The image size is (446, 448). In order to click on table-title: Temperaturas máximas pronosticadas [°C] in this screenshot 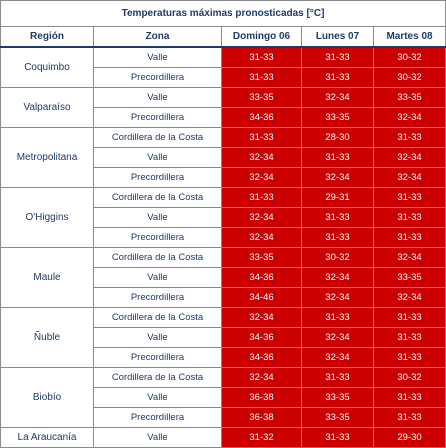, I will do `click(223, 13)`.